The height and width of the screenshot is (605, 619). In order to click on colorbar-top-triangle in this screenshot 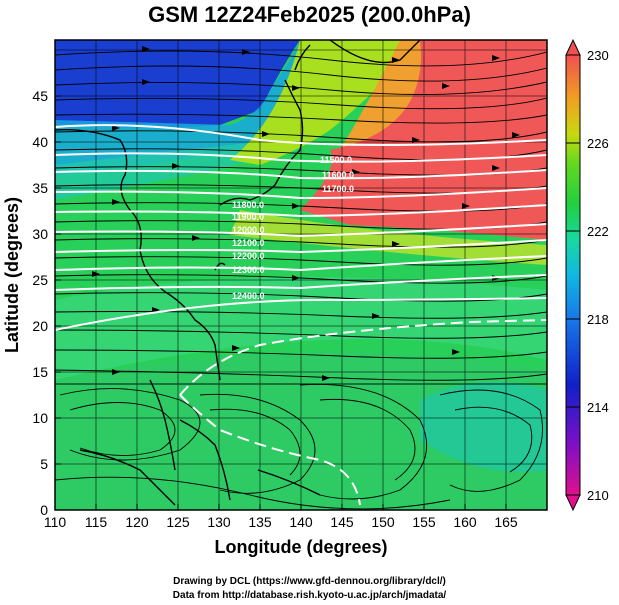, I will do `click(573, 47)`.